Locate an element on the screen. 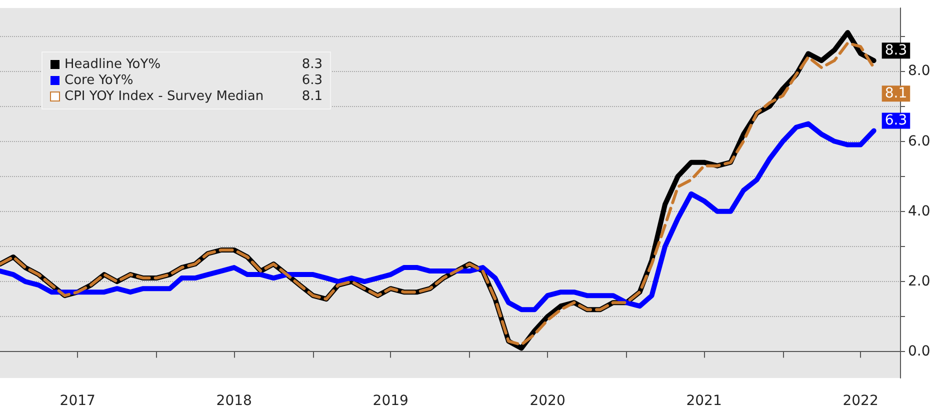  data-label: 8.3 is located at coordinates (896, 50).